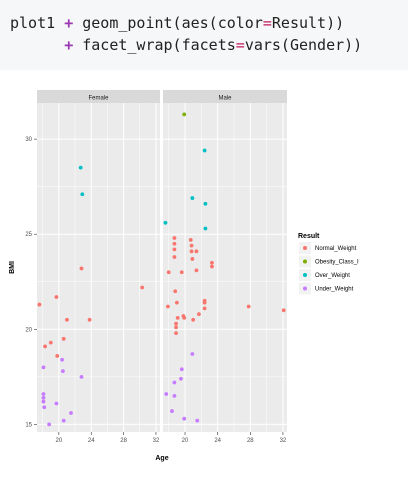 Image resolution: width=408 pixels, height=478 pixels. What do you see at coordinates (172, 23) in the screenshot?
I see `code-call: geom_point(aes(color` at bounding box center [172, 23].